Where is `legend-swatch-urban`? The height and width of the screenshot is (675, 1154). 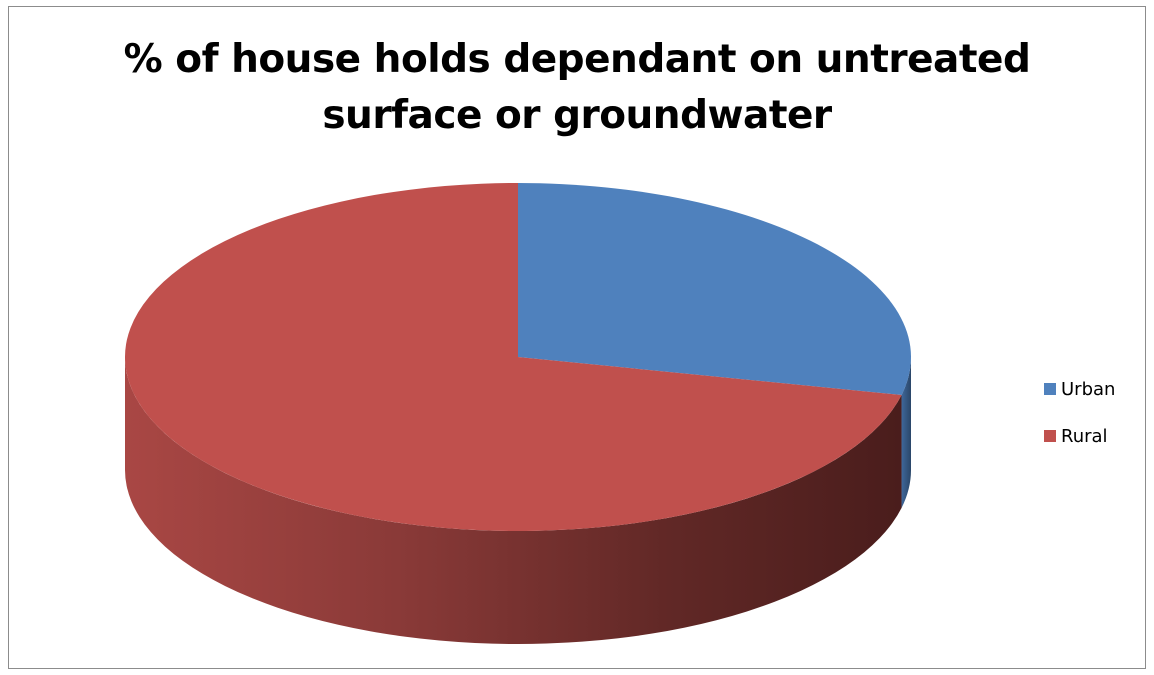
legend-swatch-urban is located at coordinates (1050, 389).